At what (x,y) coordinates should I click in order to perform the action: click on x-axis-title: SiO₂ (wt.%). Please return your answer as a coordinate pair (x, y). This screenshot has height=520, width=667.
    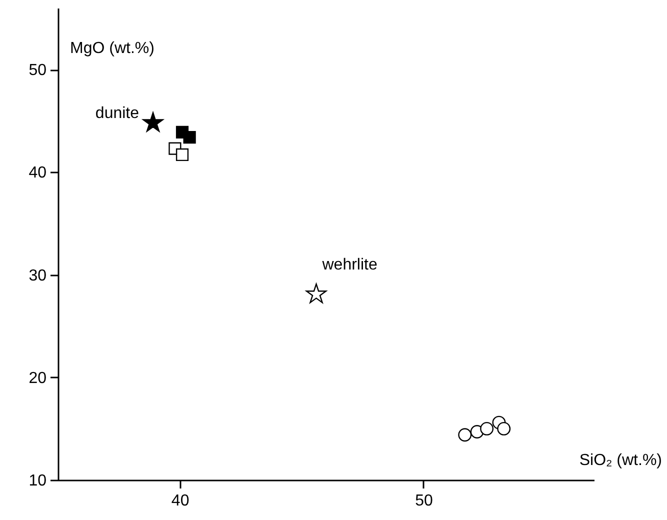
    Looking at the image, I should click on (620, 460).